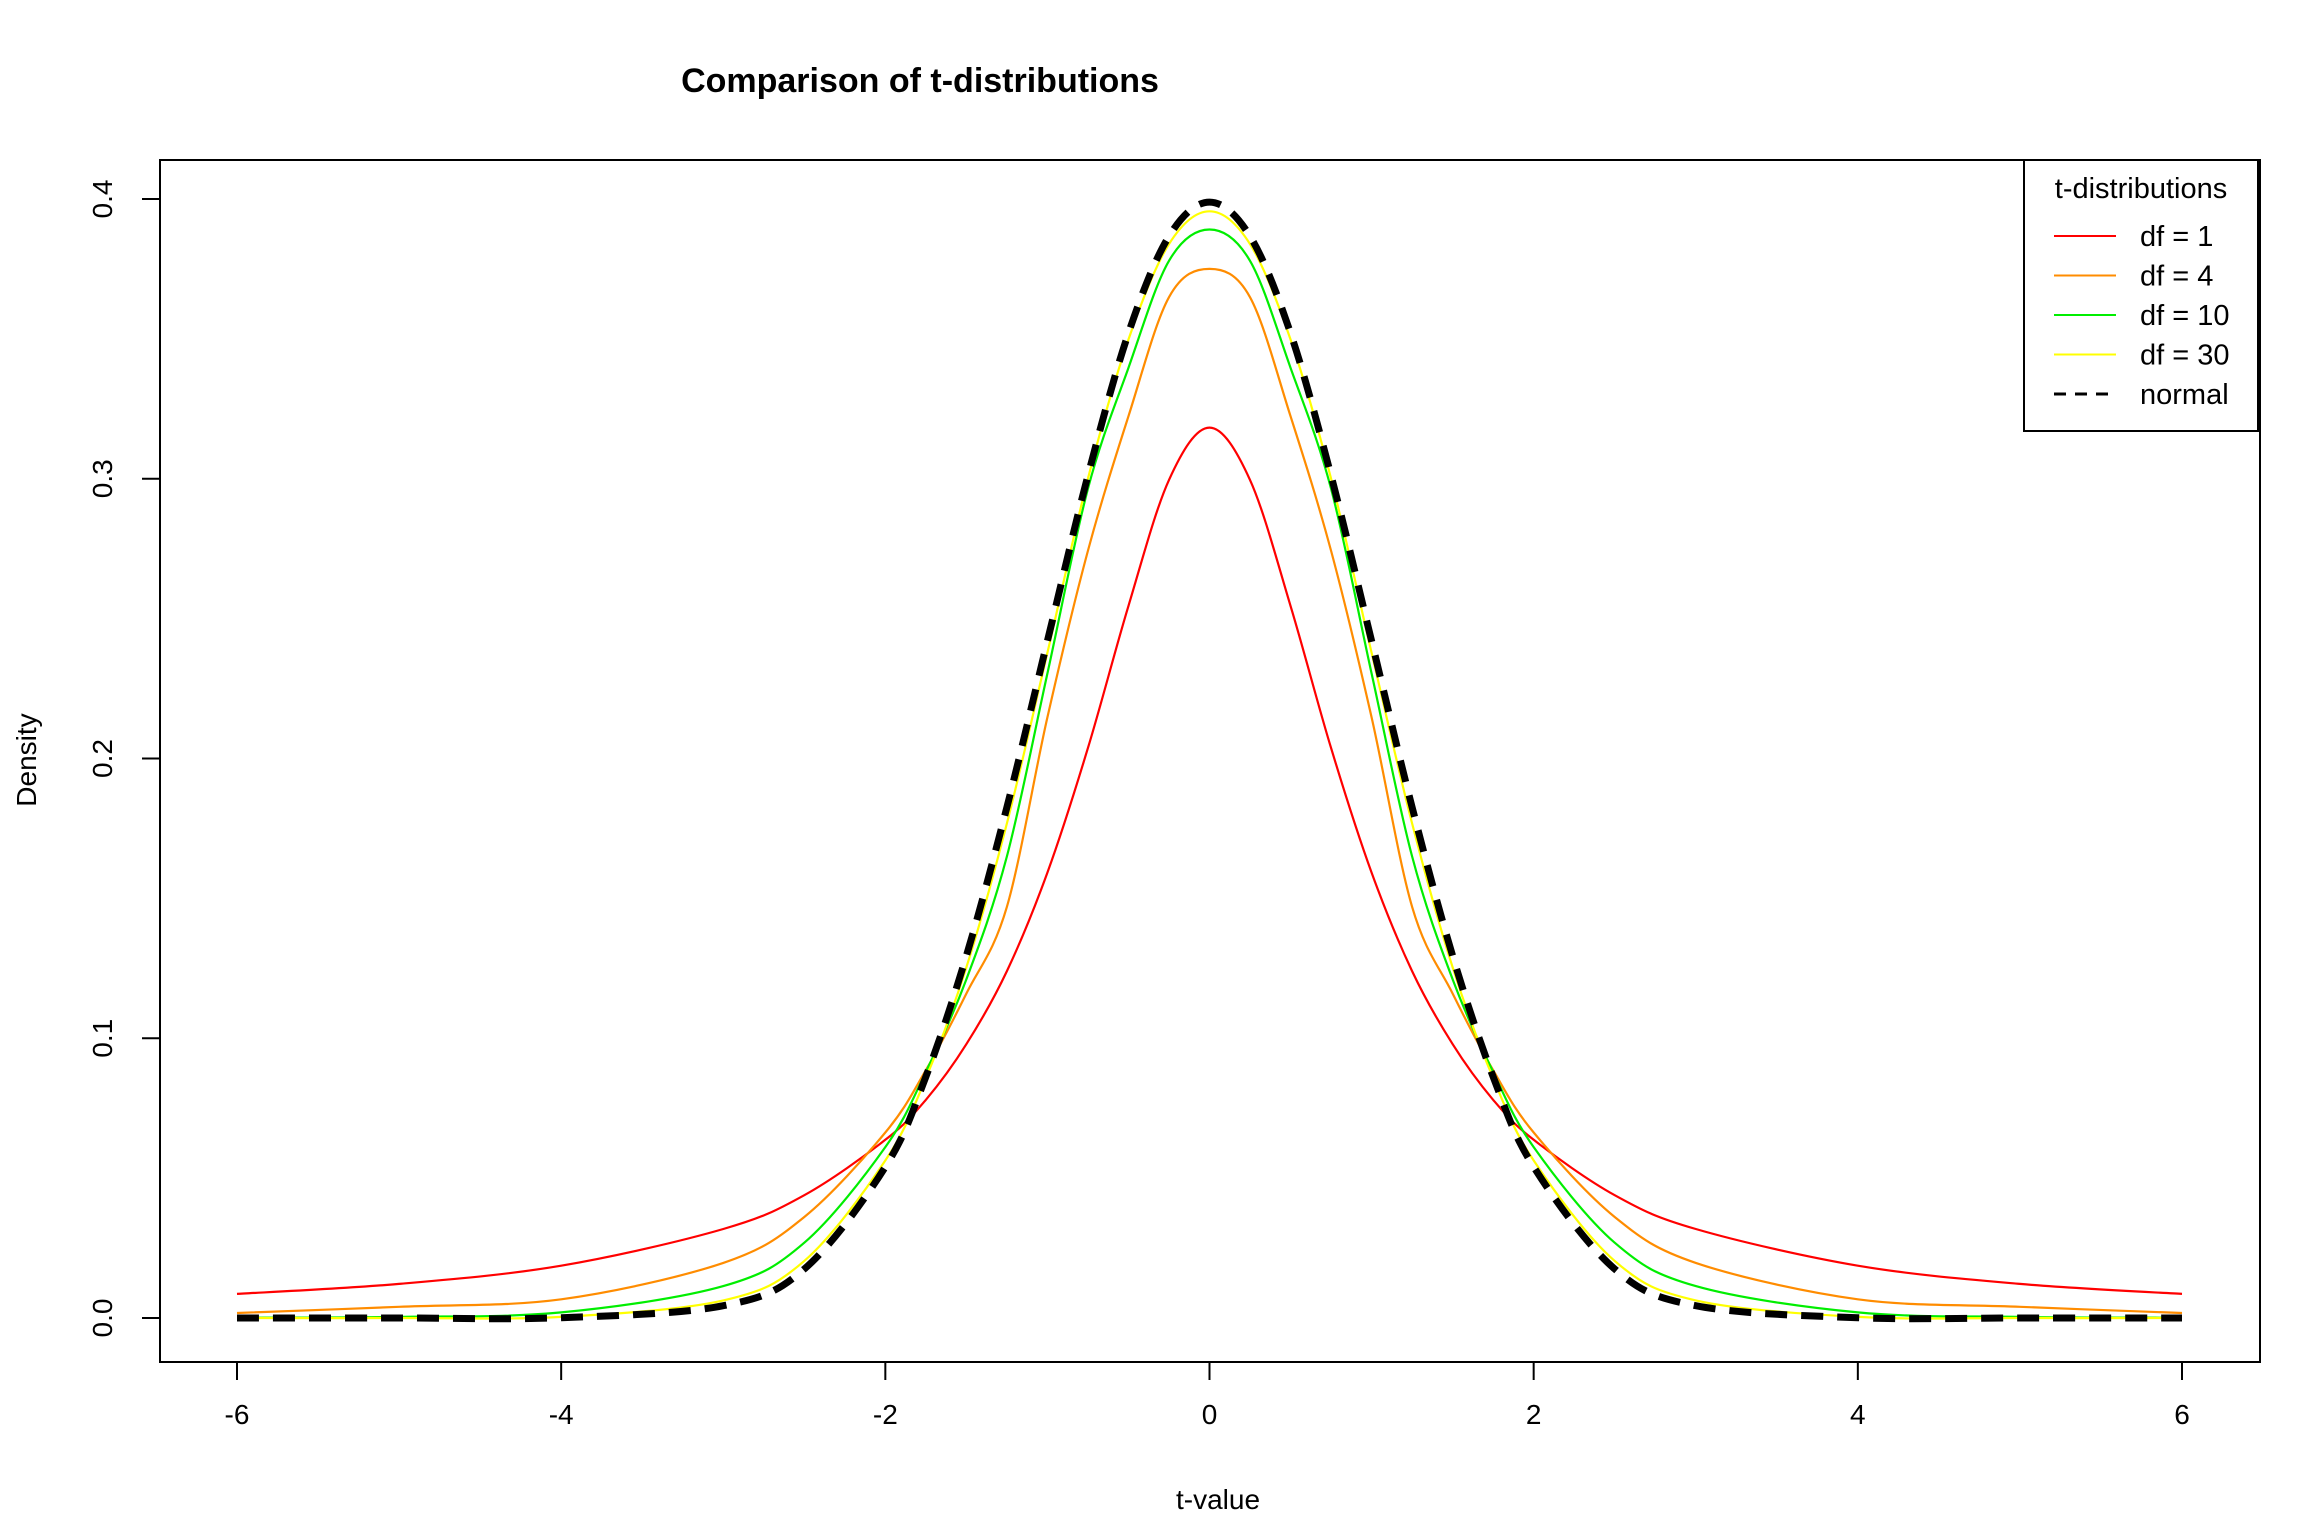 The height and width of the screenshot is (1536, 2304). What do you see at coordinates (102, 1038) in the screenshot?
I see `y-tick-label: 0.1` at bounding box center [102, 1038].